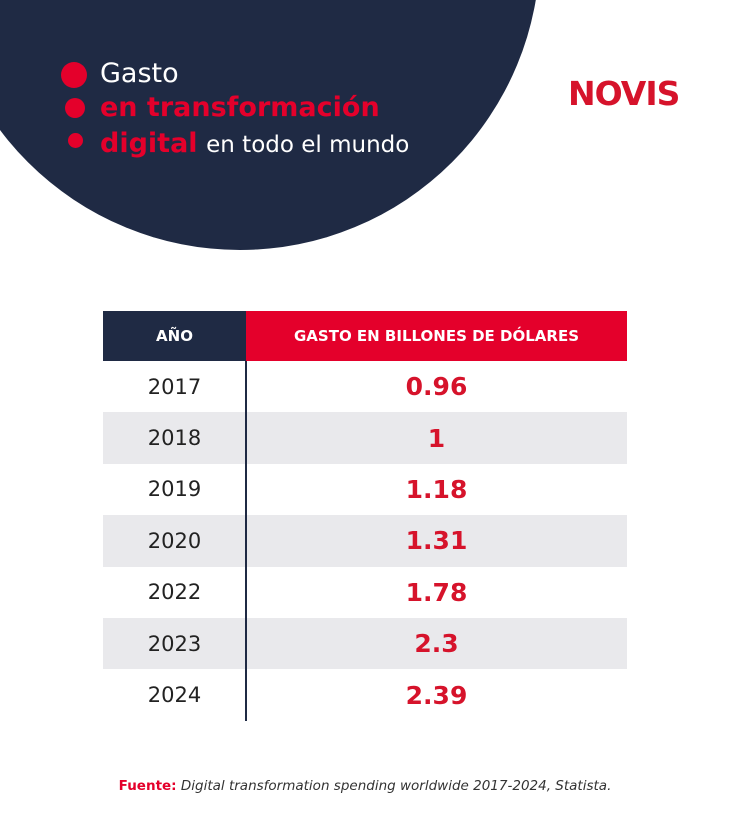  What do you see at coordinates (174, 695) in the screenshot?
I see `year-cell: 2024` at bounding box center [174, 695].